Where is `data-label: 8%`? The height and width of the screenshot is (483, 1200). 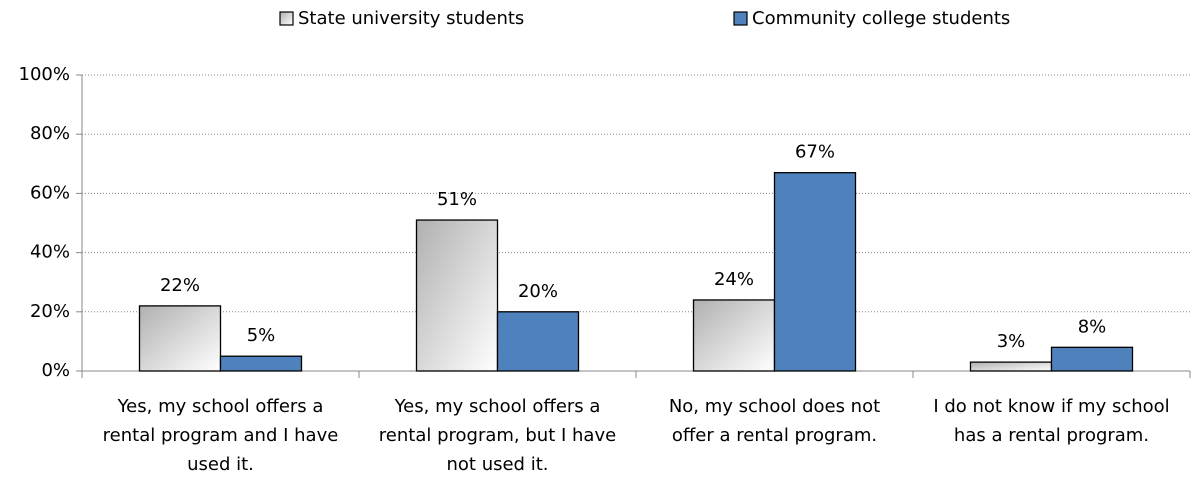 data-label: 8% is located at coordinates (1092, 326).